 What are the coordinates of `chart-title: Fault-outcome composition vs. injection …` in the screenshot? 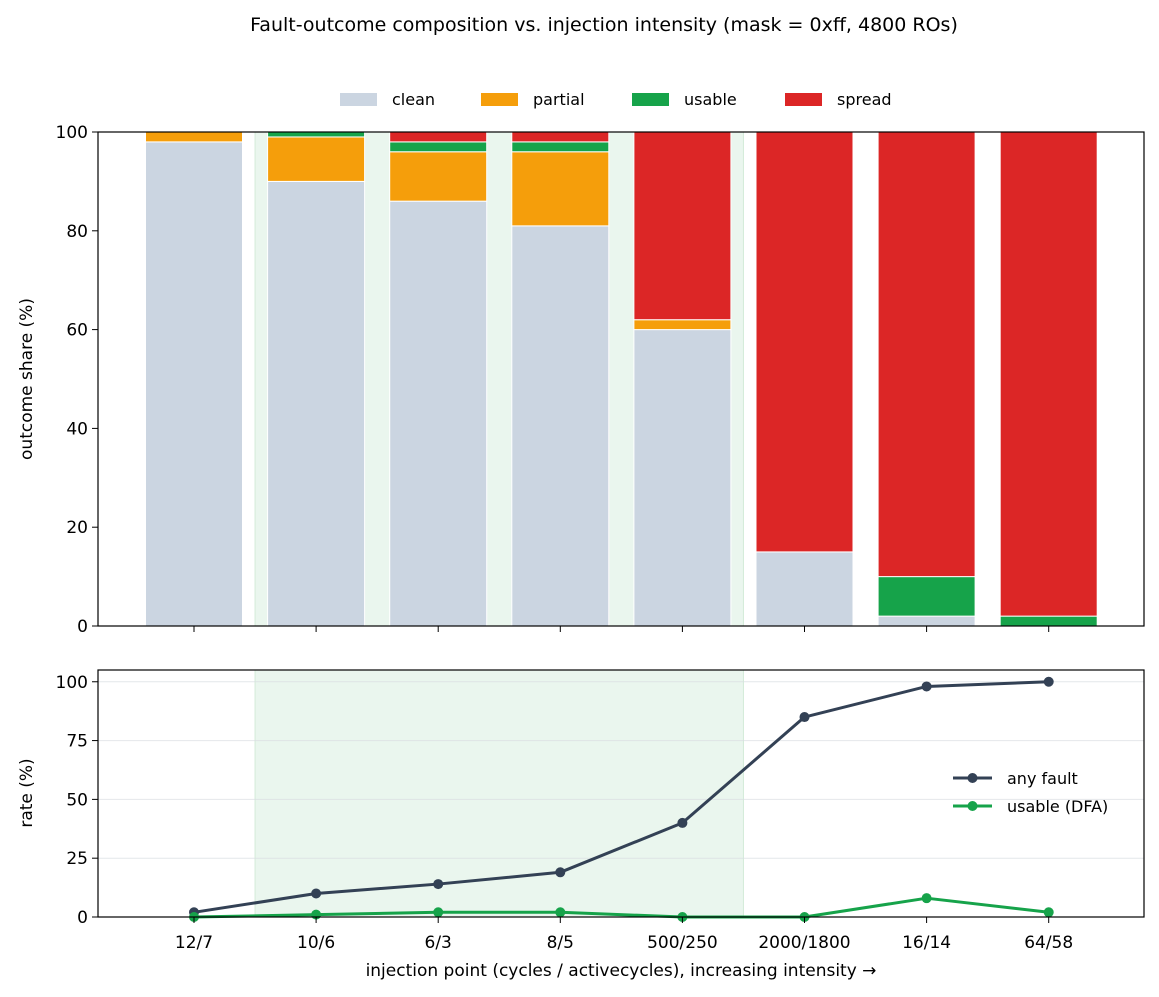 It's located at (604, 25).